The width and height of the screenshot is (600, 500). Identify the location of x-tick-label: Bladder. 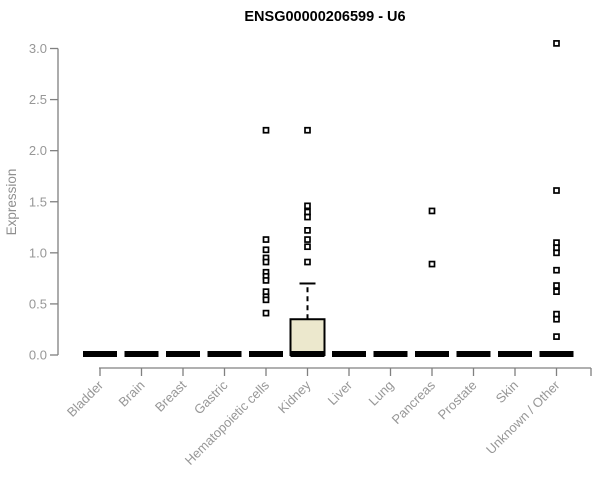
(85, 398).